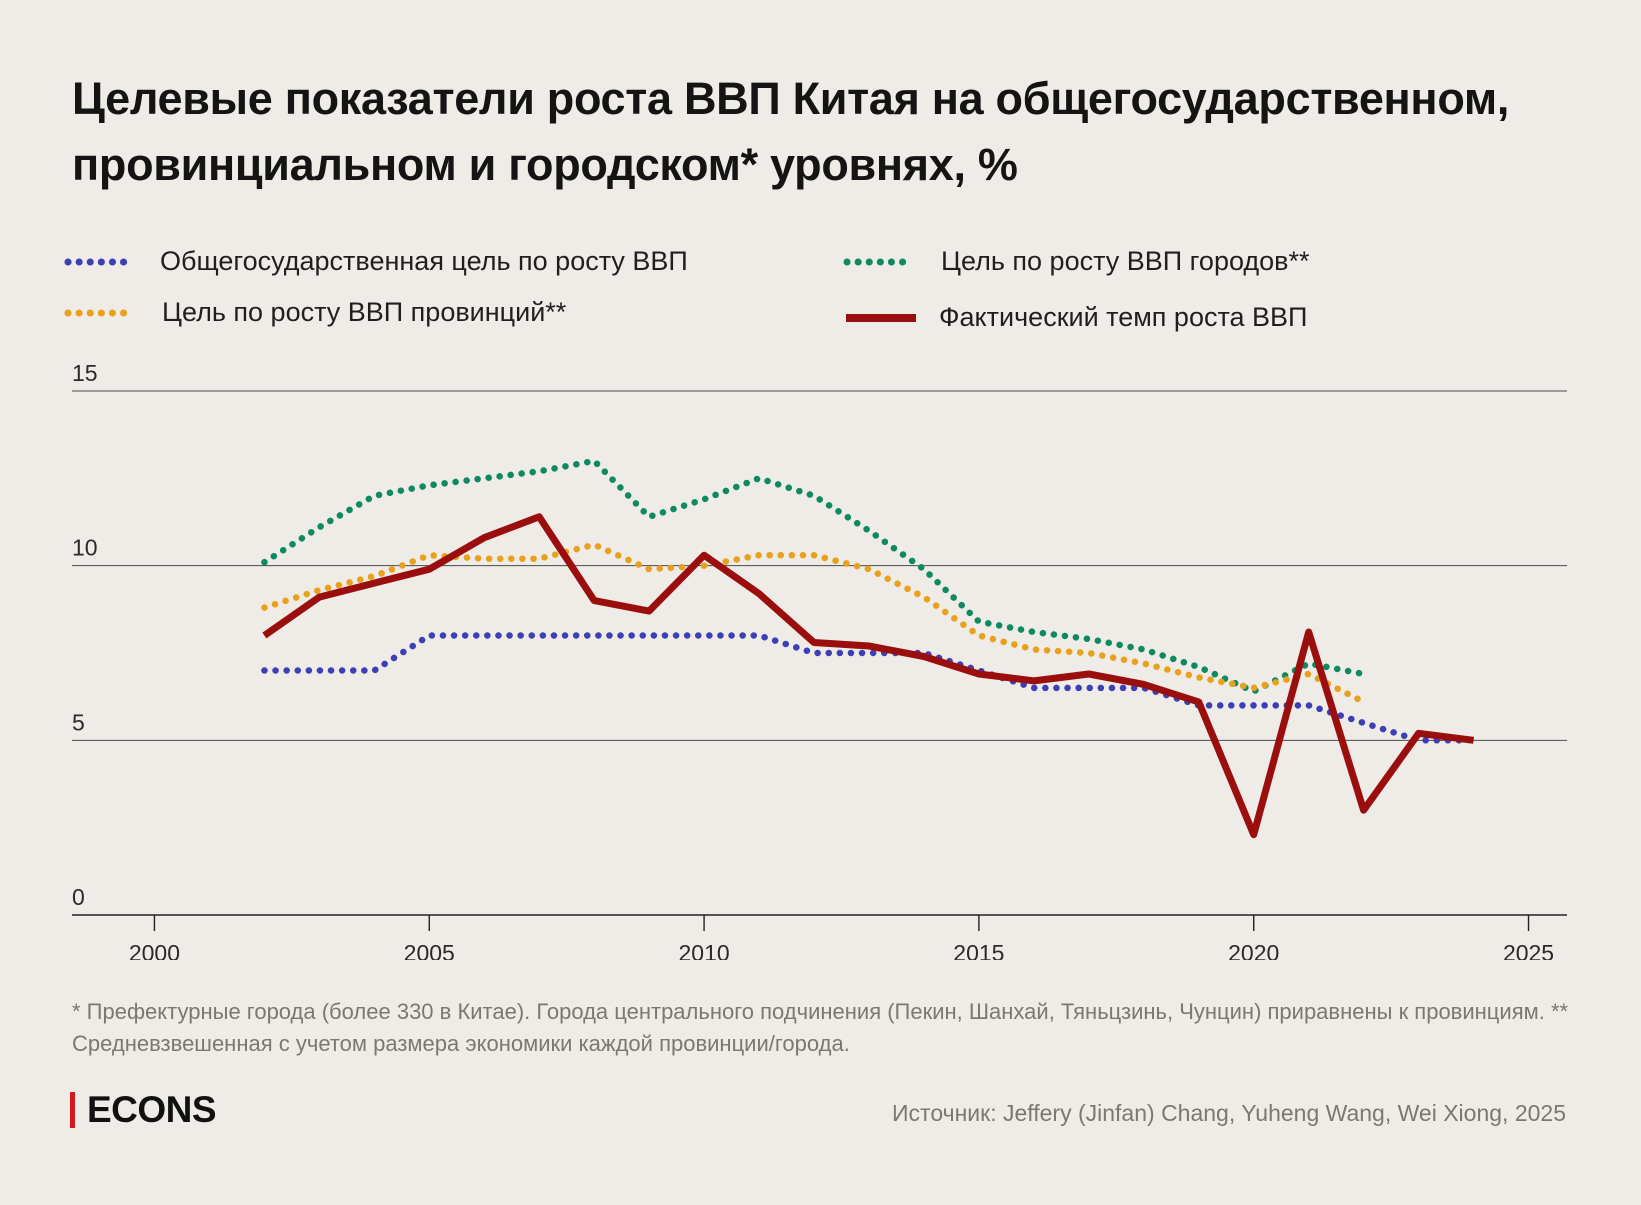  Describe the element at coordinates (703, 950) in the screenshot. I see `x-tick-label-2010: 2010` at that location.